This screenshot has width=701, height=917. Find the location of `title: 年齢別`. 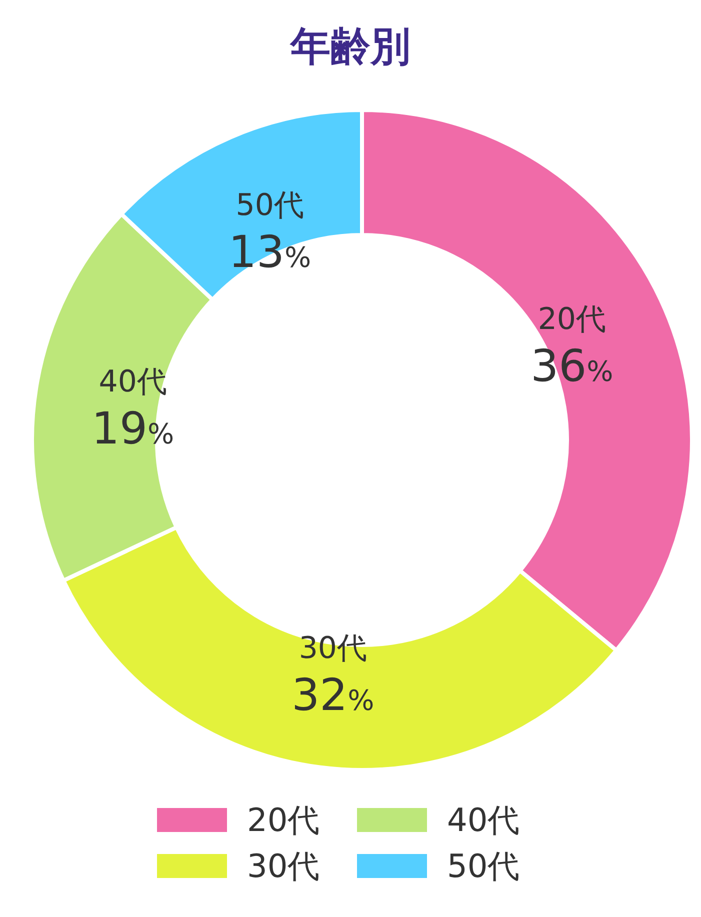

title: 年齢別 is located at coordinates (350, 47).